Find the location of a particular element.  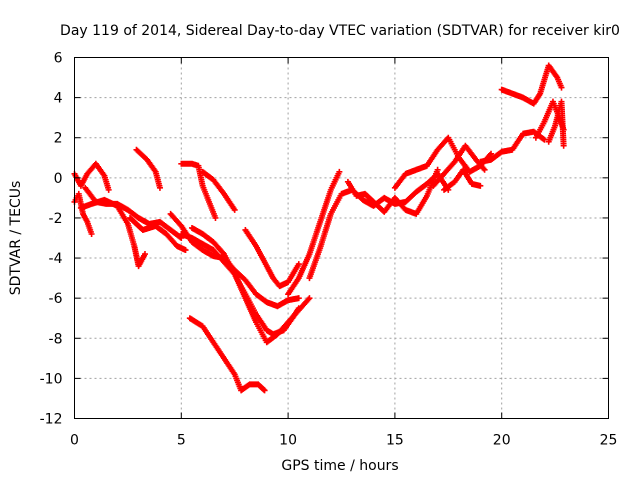

x-tick-label: 10 is located at coordinates (288, 441).